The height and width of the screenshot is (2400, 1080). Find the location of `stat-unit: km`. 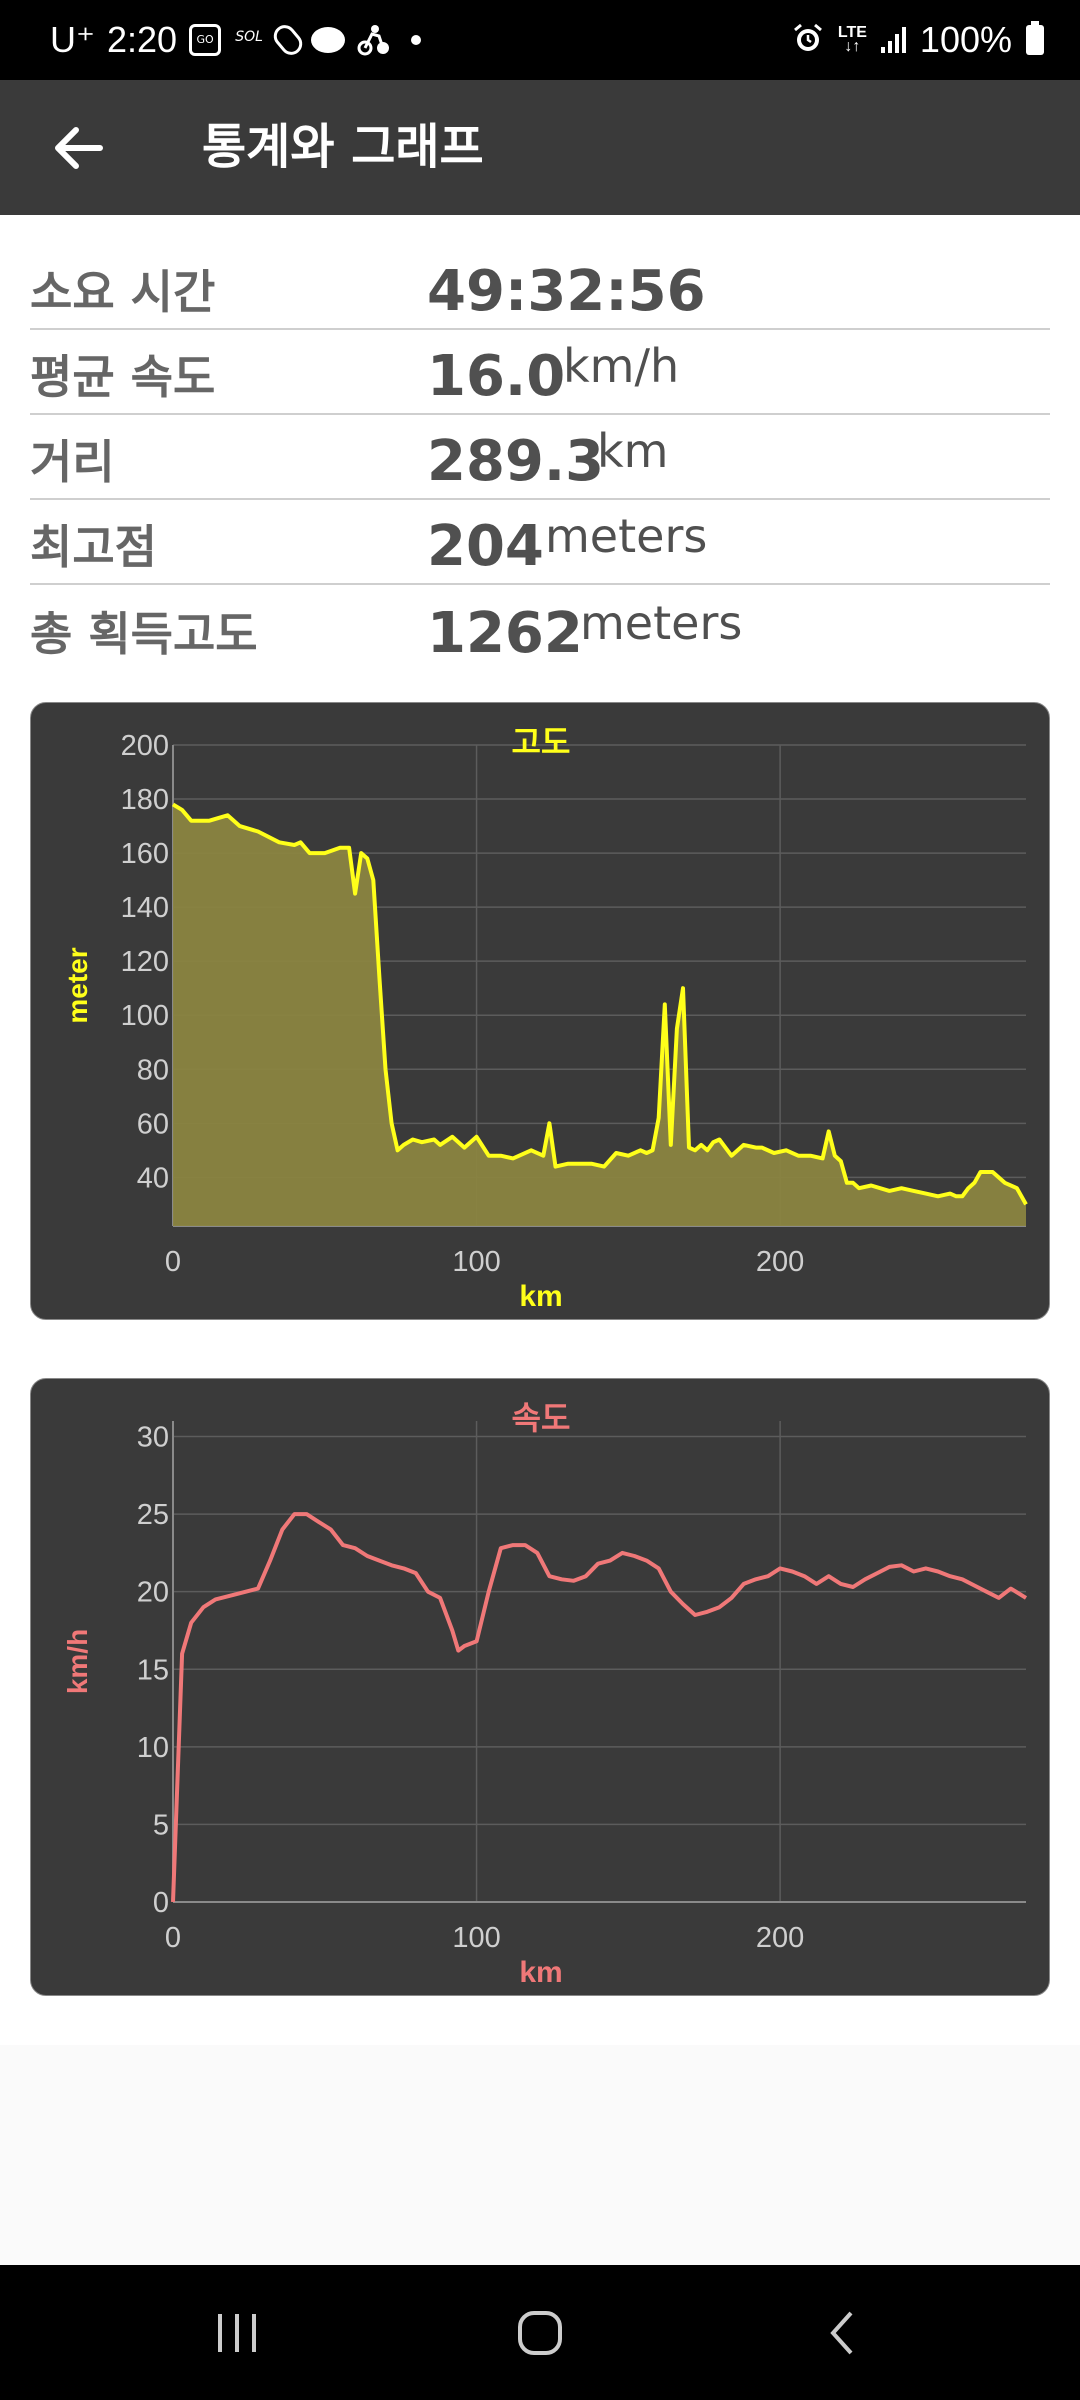

stat-unit: km is located at coordinates (633, 451).